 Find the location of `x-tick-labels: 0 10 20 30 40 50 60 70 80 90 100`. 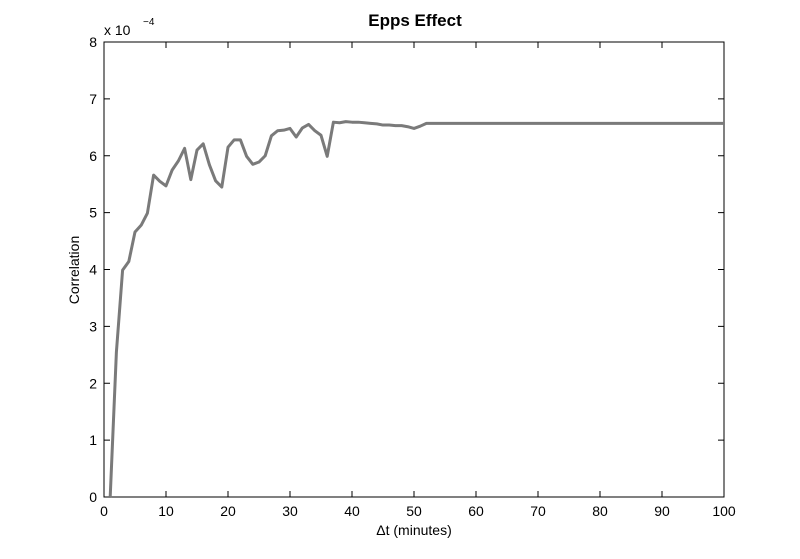

x-tick-labels: 0 10 20 30 40 50 60 70 80 90 100 is located at coordinates (418, 511).